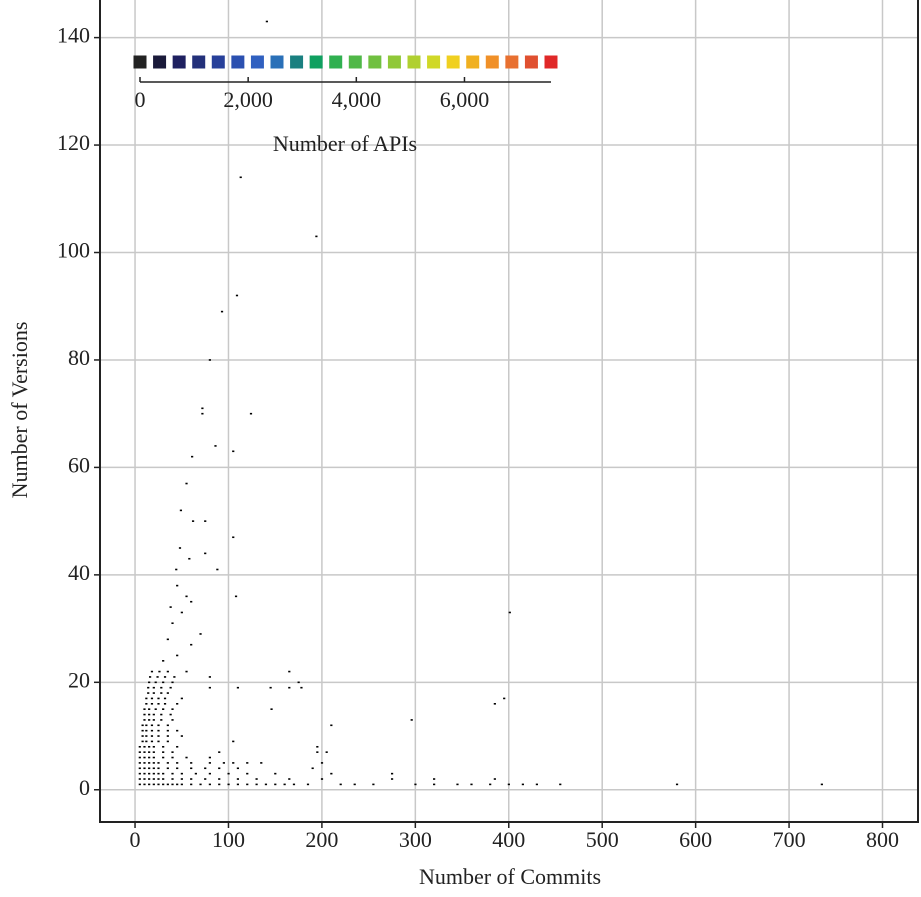 This screenshot has width=921, height=897. I want to click on x-axis-label: Number of Commits, so click(510, 876).